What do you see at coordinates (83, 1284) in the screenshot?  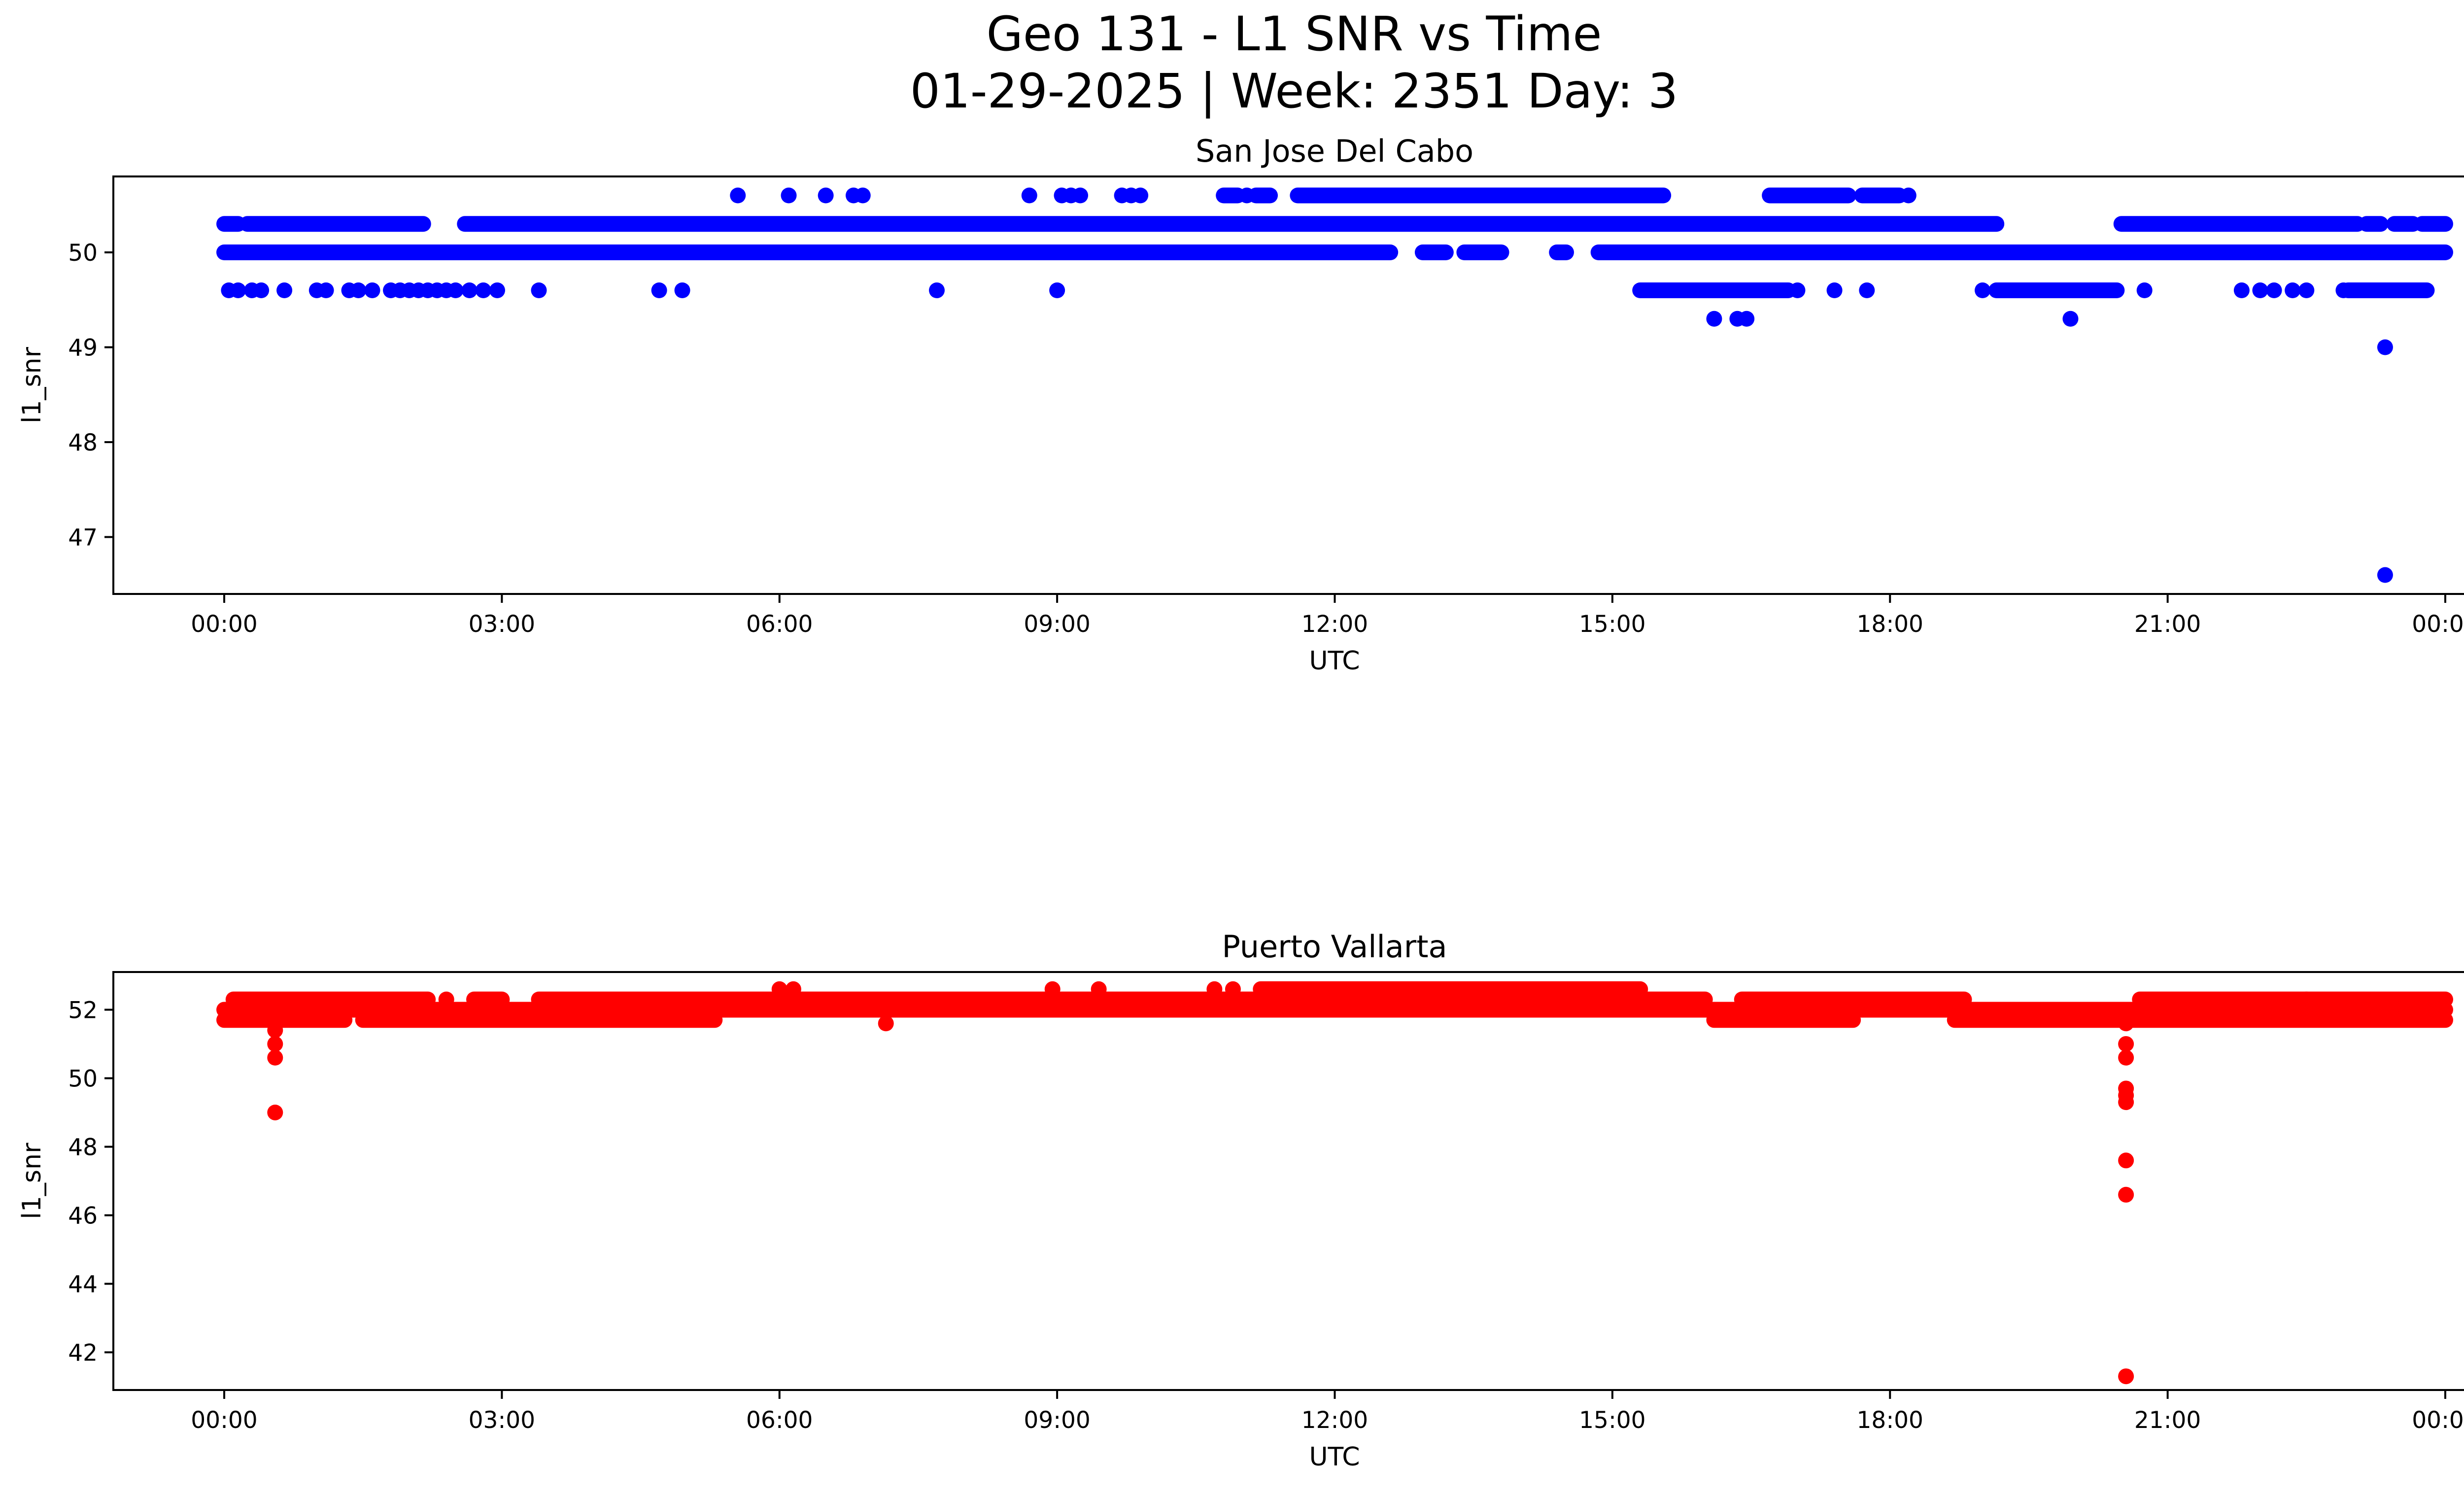 I see `y-tick-label: 44` at bounding box center [83, 1284].